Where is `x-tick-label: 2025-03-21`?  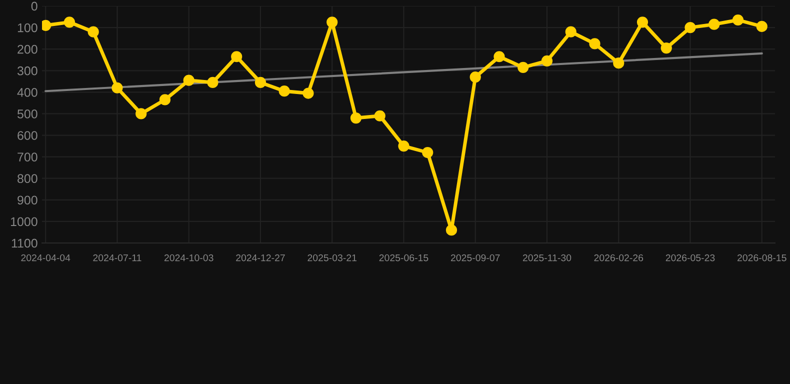
x-tick-label: 2025-03-21 is located at coordinates (332, 258).